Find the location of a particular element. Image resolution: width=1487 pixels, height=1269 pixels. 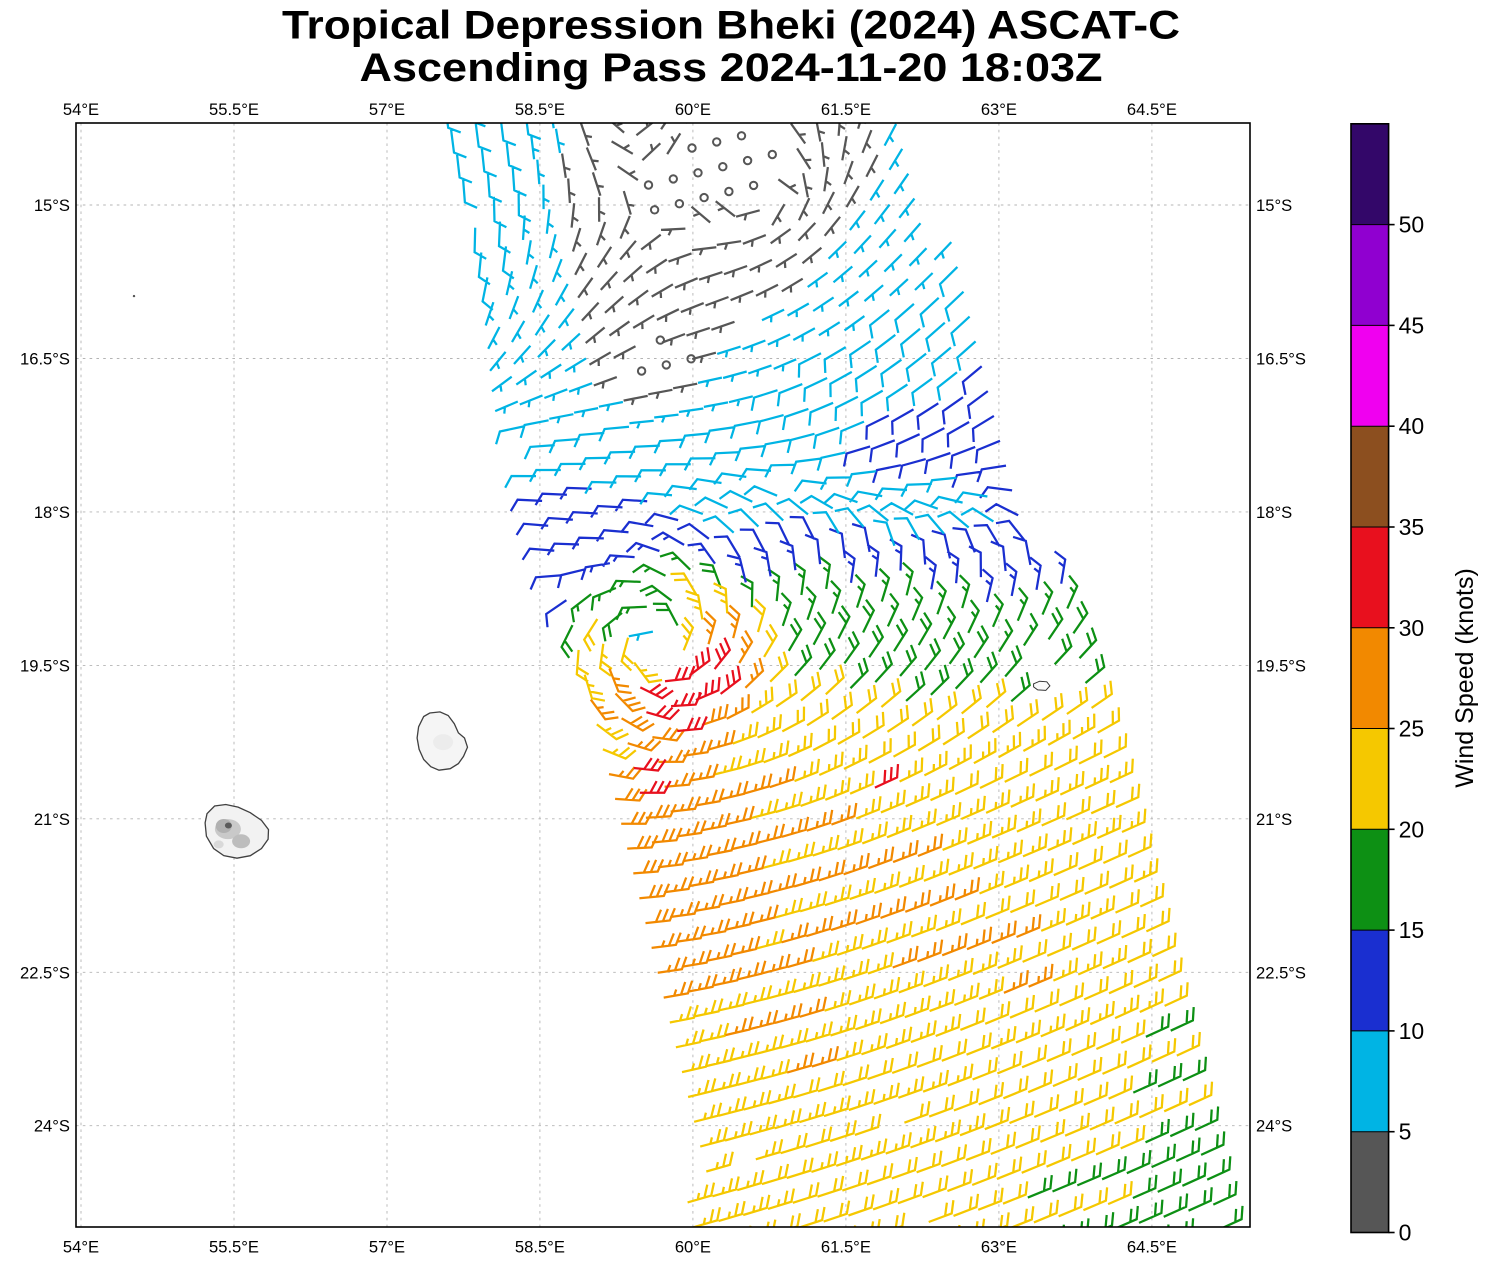

svg-text: 5 is located at coordinates (1405, 1132).